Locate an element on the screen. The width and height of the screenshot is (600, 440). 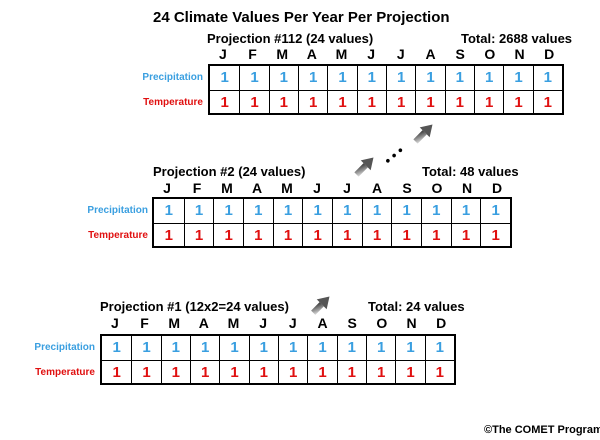
copyright-text: ©The COMET Program is located at coordinates (542, 430).